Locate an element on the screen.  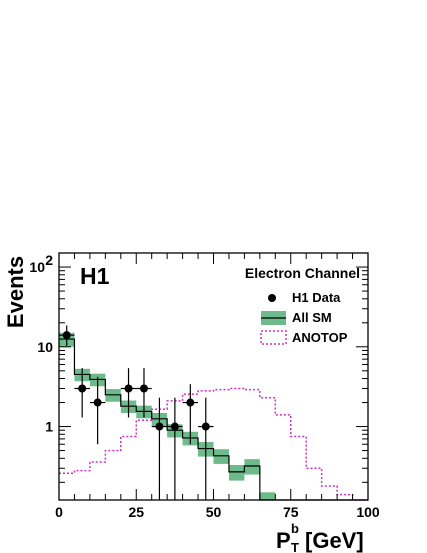
anotop-histogram is located at coordinates (213, 444).